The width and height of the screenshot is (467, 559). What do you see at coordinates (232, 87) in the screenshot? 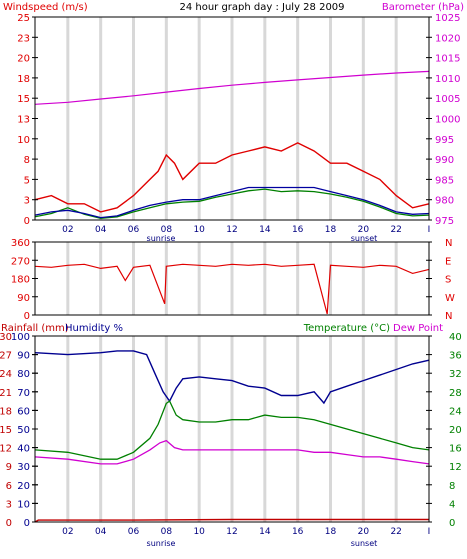
I see `barometer-line` at bounding box center [232, 87].